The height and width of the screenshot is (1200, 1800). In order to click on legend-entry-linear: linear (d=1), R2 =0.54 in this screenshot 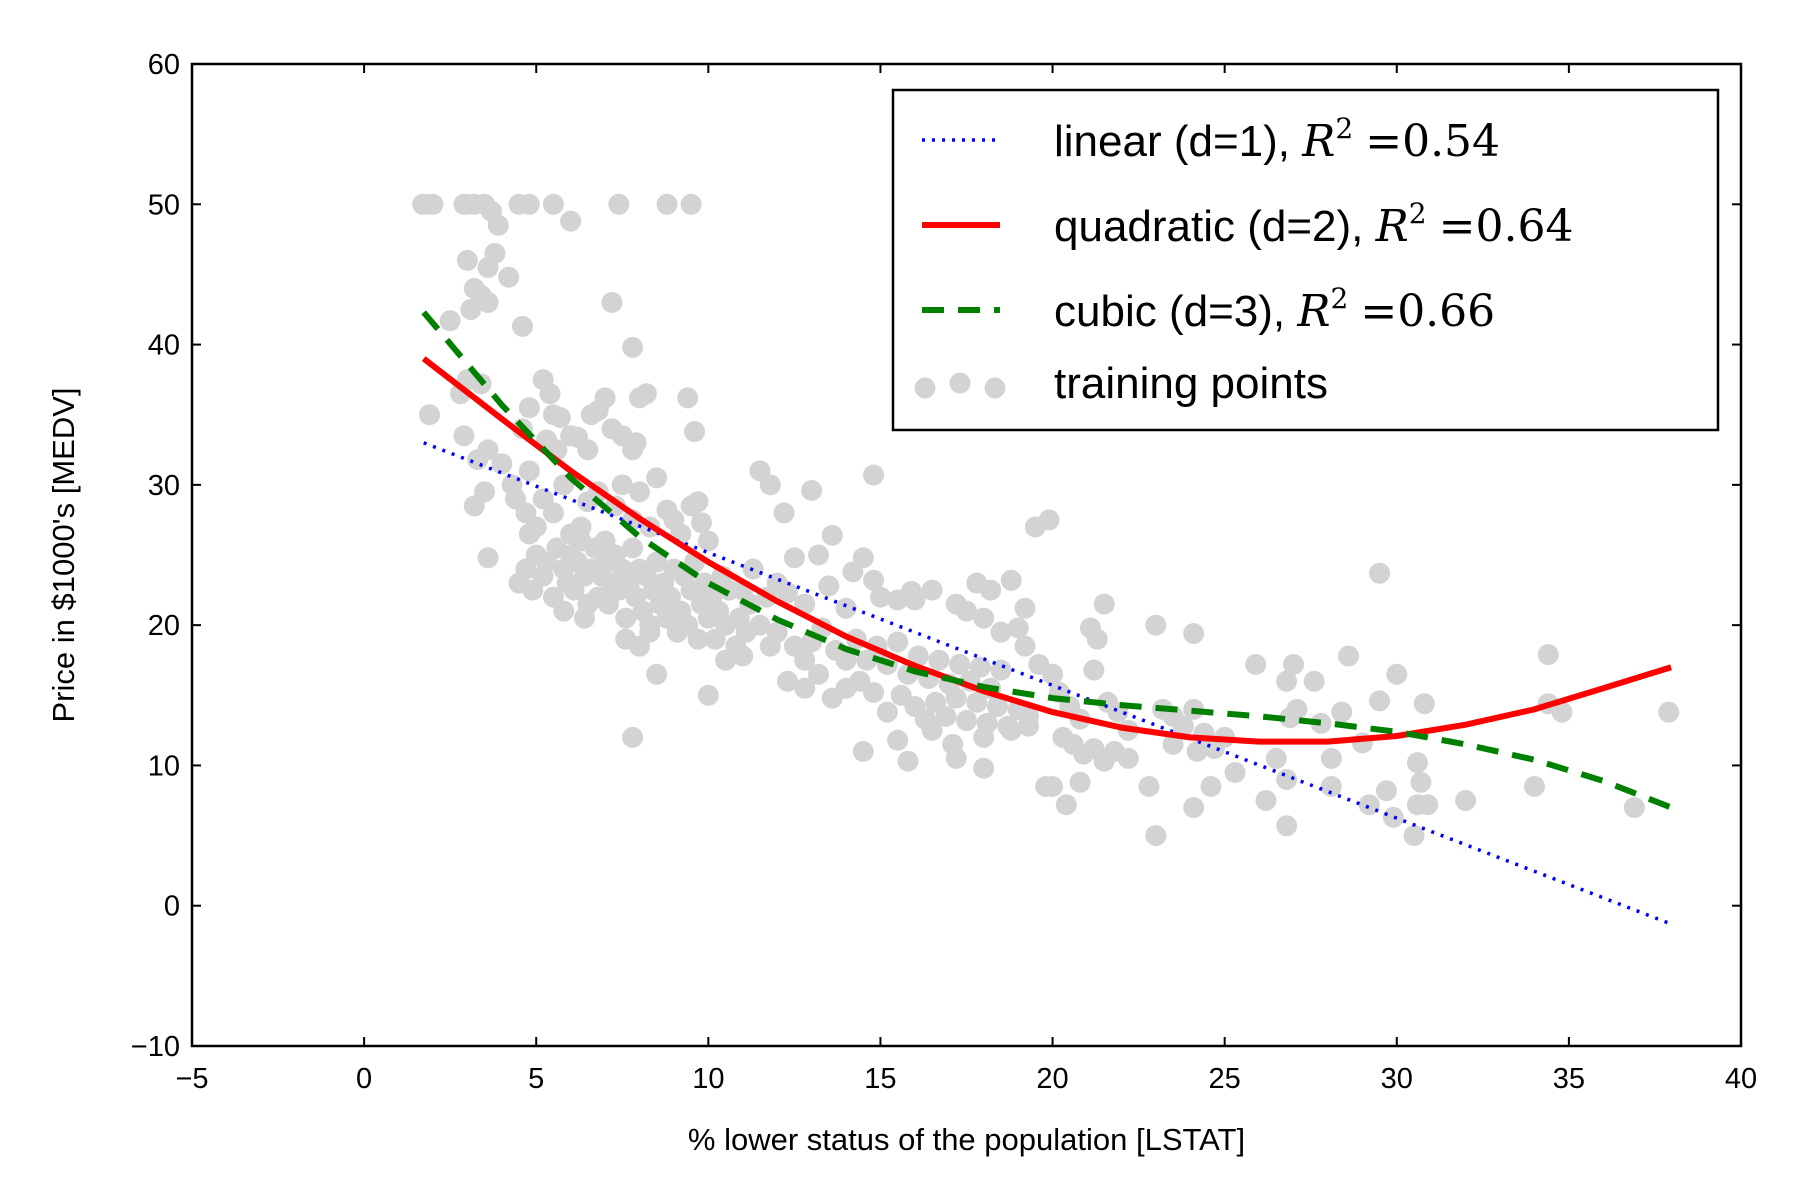, I will do `click(1277, 139)`.